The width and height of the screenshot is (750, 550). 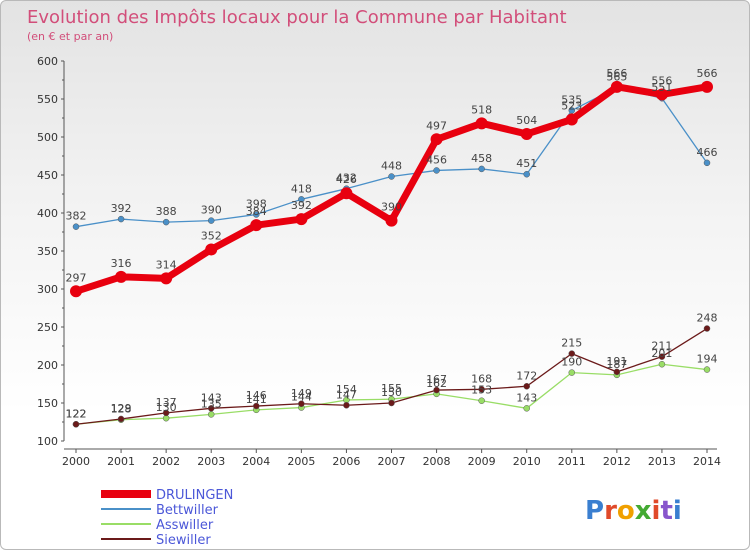 What do you see at coordinates (76, 277) in the screenshot?
I see `data-label-drulingen: 297` at bounding box center [76, 277].